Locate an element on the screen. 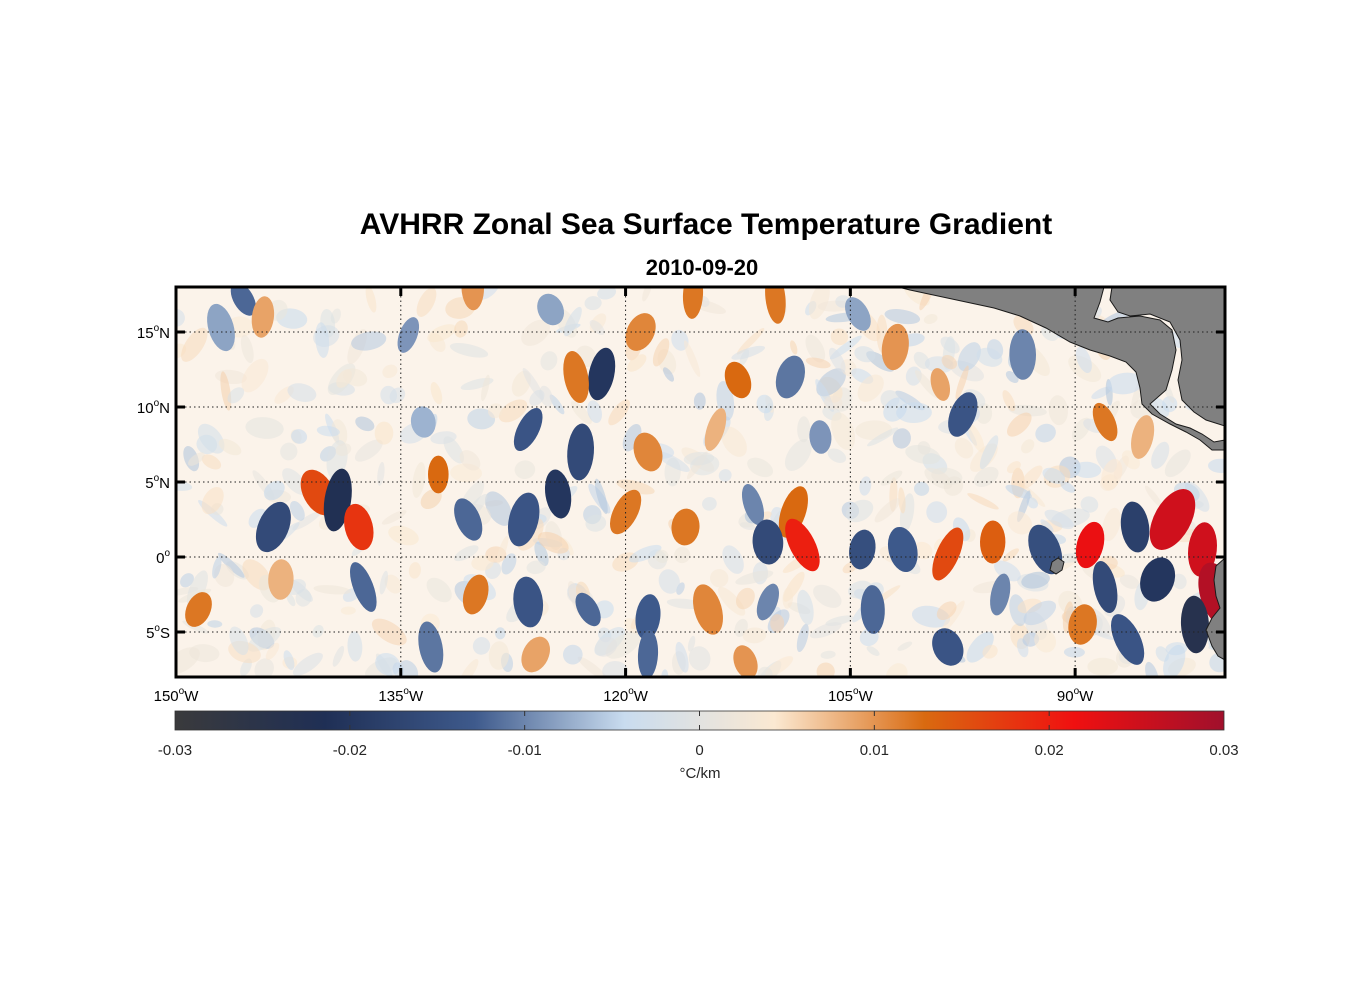  colorbar-label: °C/km is located at coordinates (700, 773).